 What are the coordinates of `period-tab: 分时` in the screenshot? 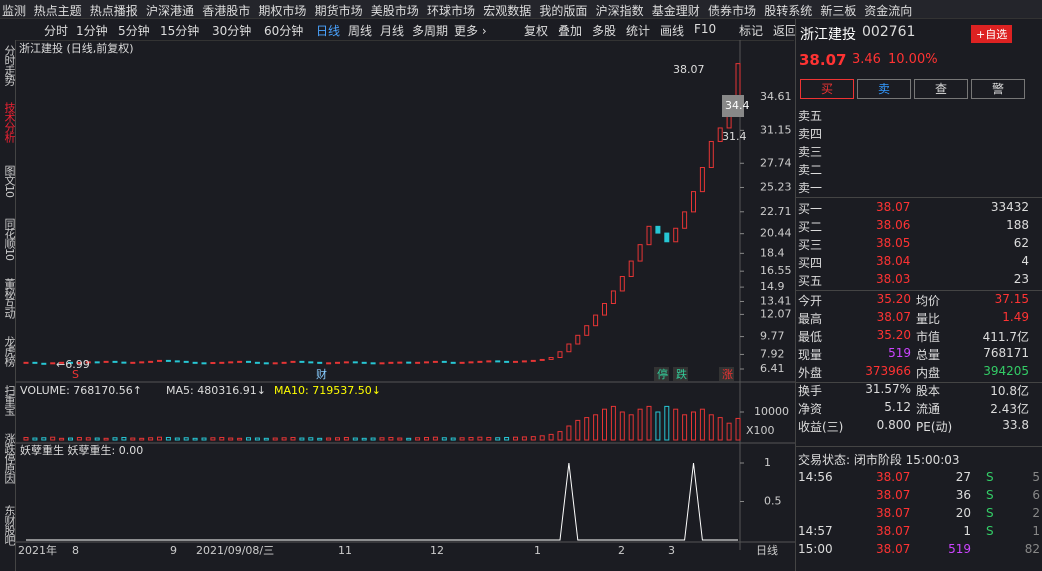 It's located at (56, 31).